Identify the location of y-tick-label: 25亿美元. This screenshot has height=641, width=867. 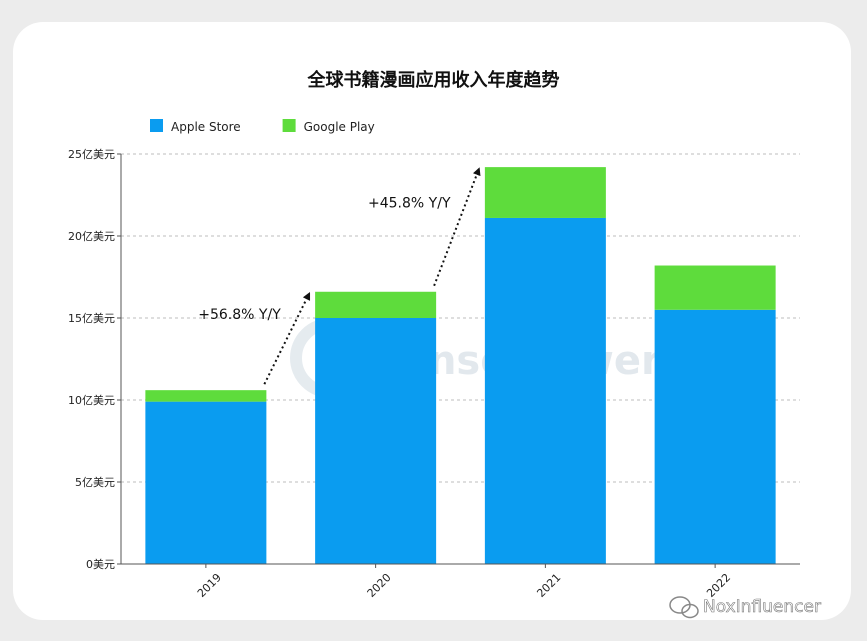
(91, 154).